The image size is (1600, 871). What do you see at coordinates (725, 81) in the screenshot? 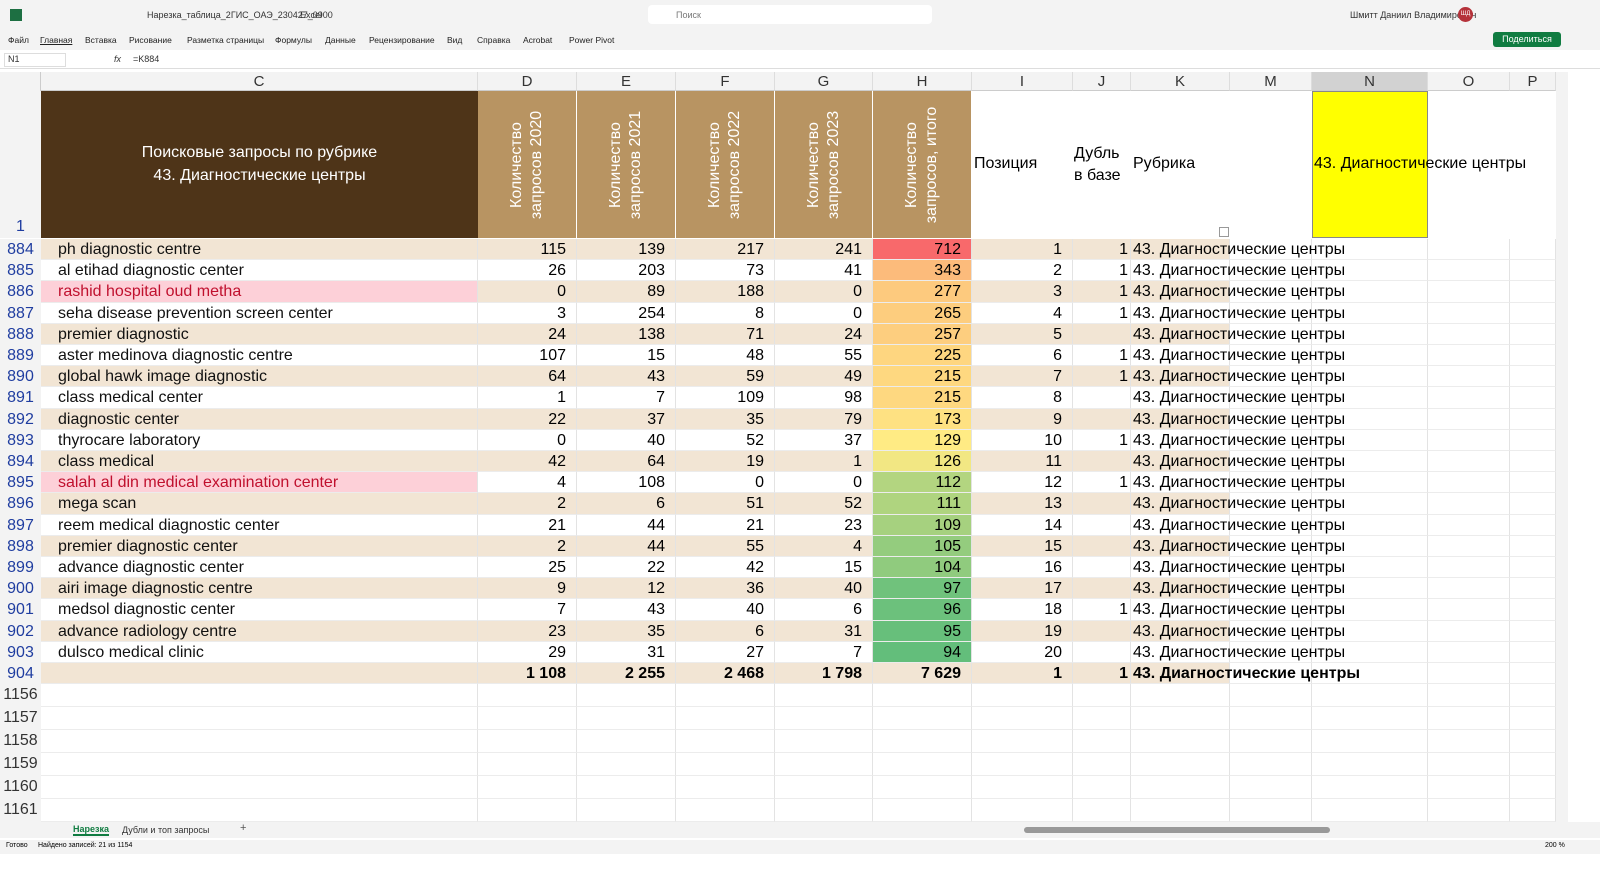
I see `column-header: F` at bounding box center [725, 81].